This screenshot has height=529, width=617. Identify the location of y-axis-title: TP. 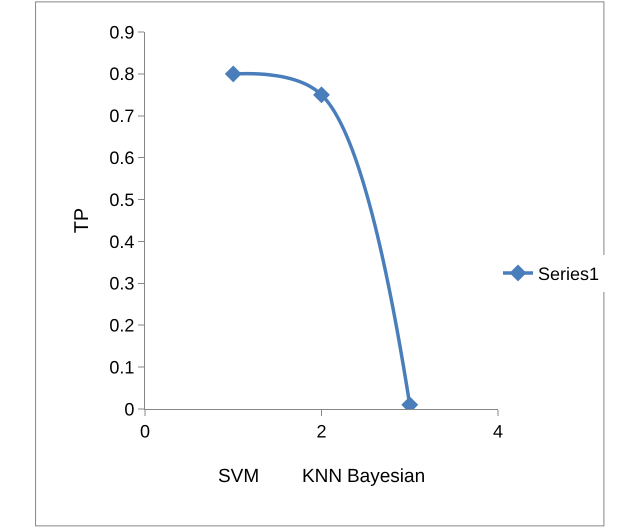
(81, 221).